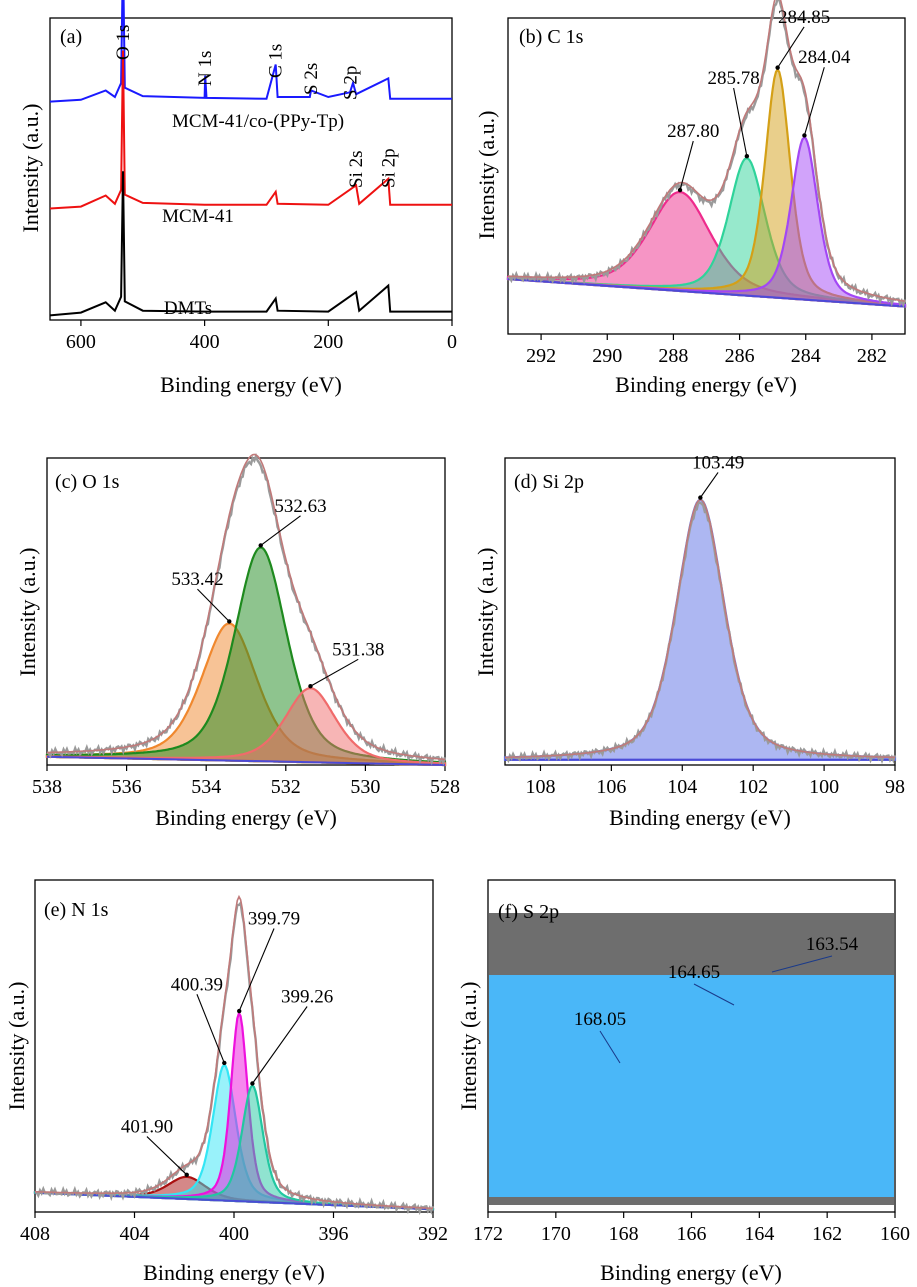  Describe the element at coordinates (358, 649) in the screenshot. I see `peak-label-2: 531.38` at that location.